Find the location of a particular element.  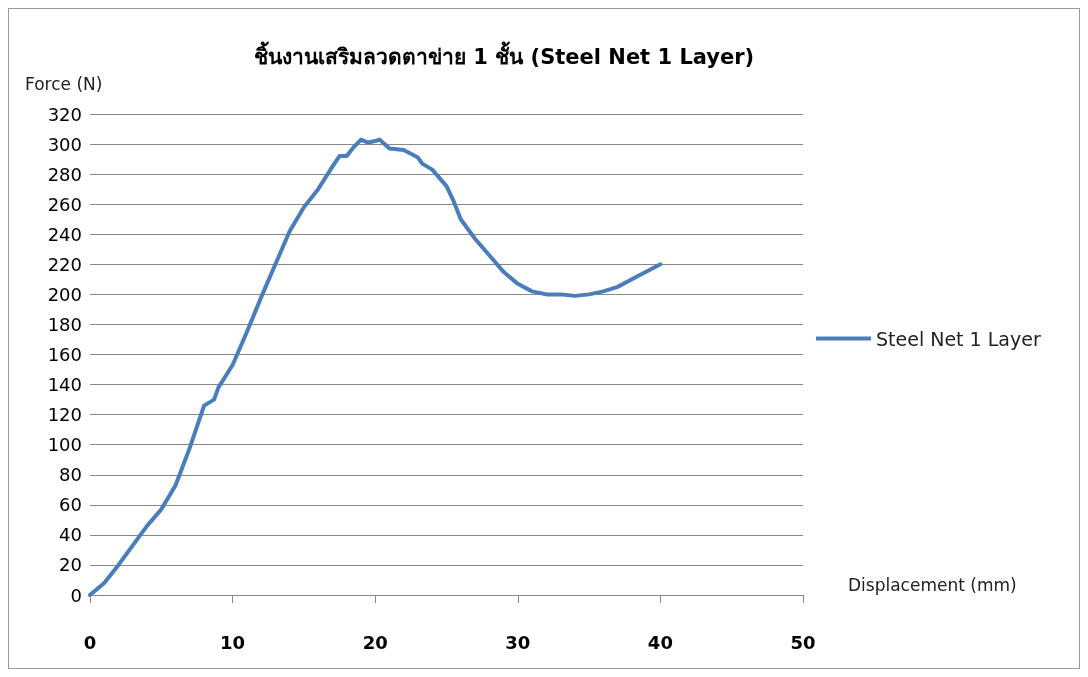

x-tick-label: 50 is located at coordinates (803, 642).